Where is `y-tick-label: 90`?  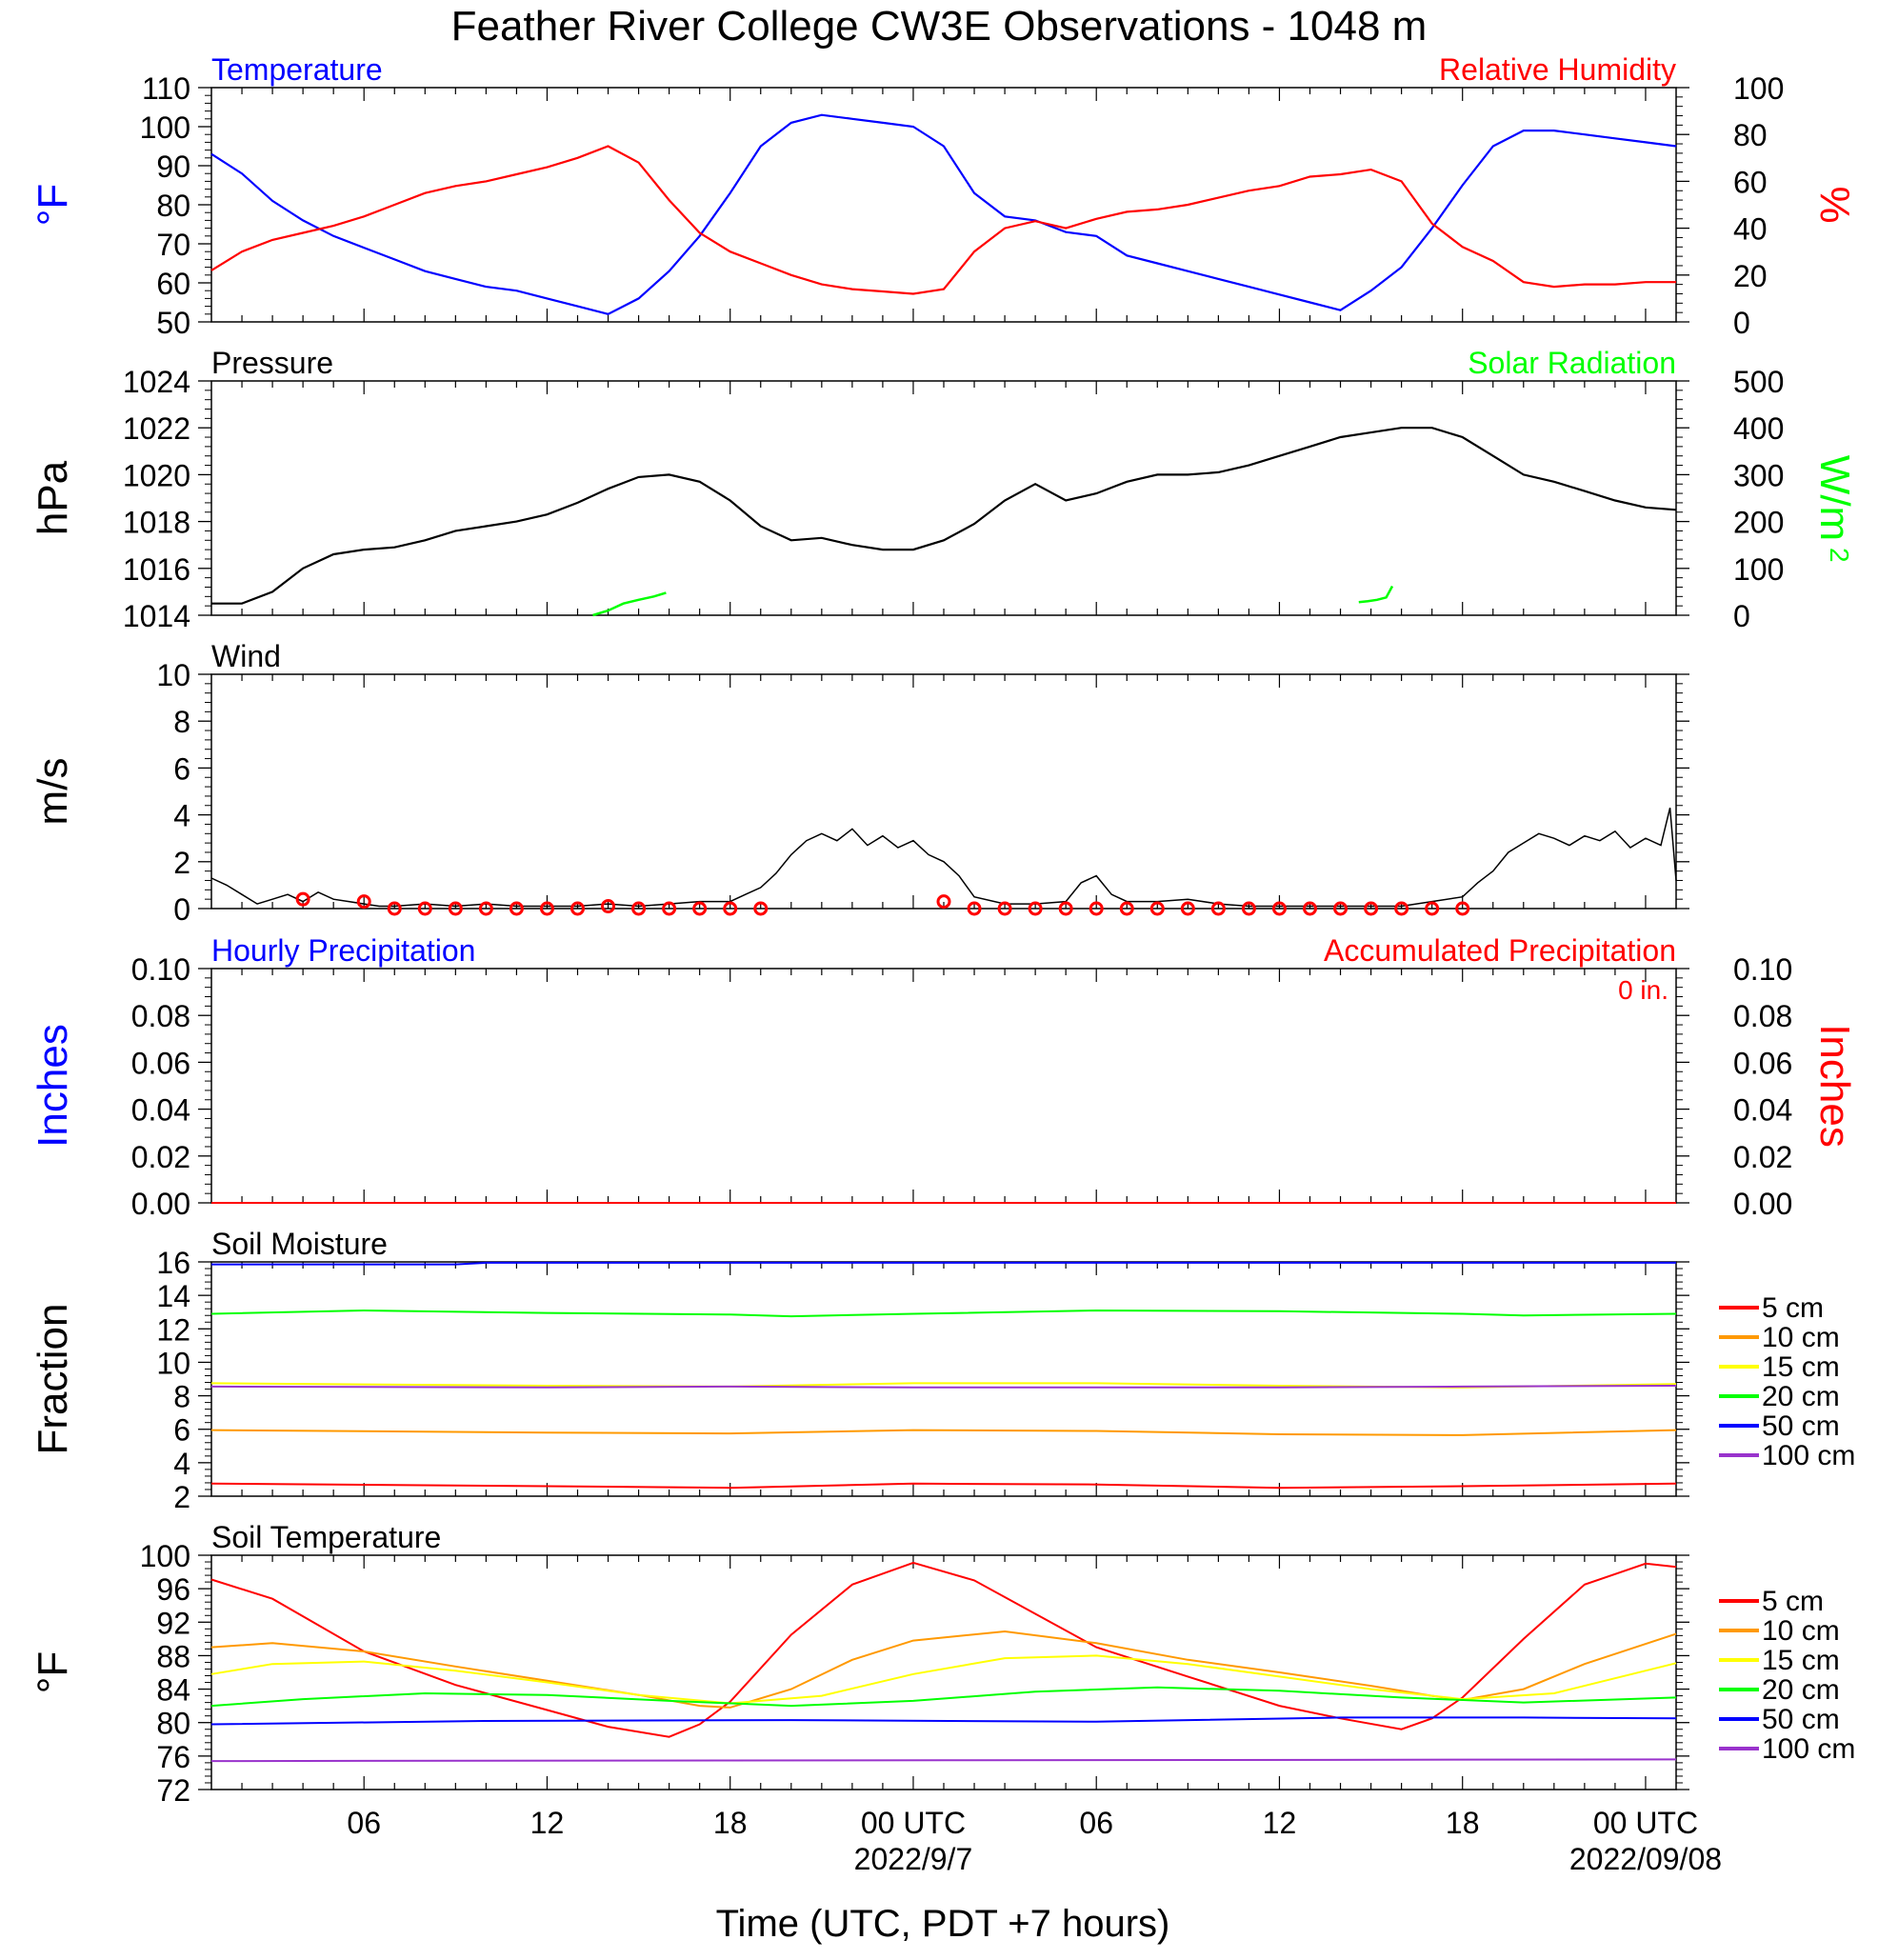 y-tick-label: 90 is located at coordinates (173, 167).